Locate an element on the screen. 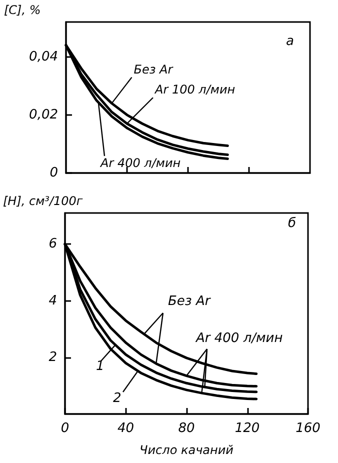  y-tick-label: 0,02 is located at coordinates (43, 114).